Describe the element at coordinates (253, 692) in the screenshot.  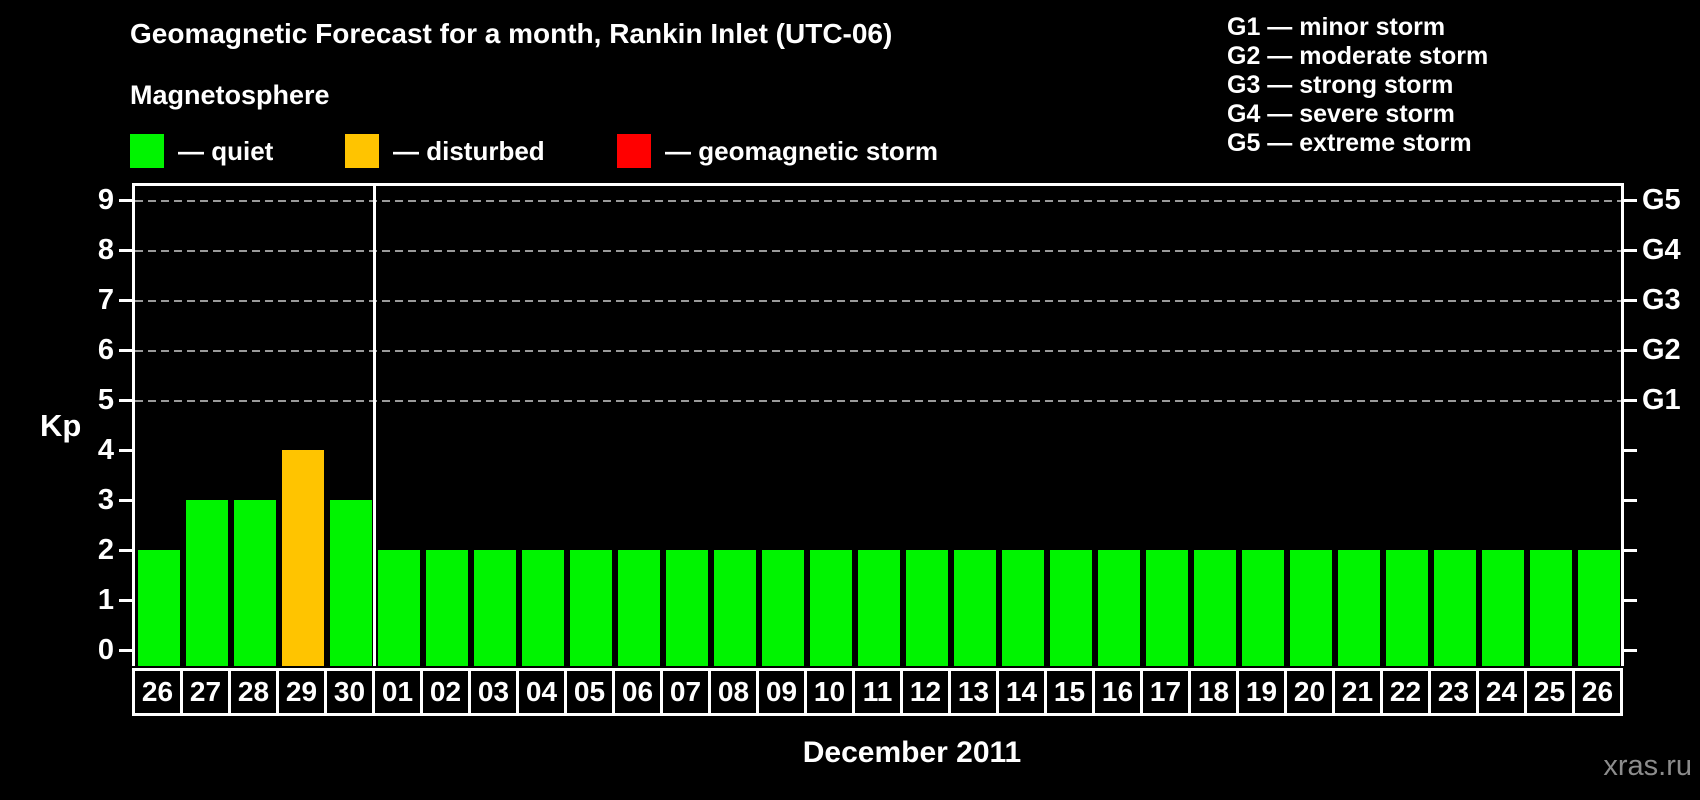
I see `xaxis-day-label: 28` at that location.